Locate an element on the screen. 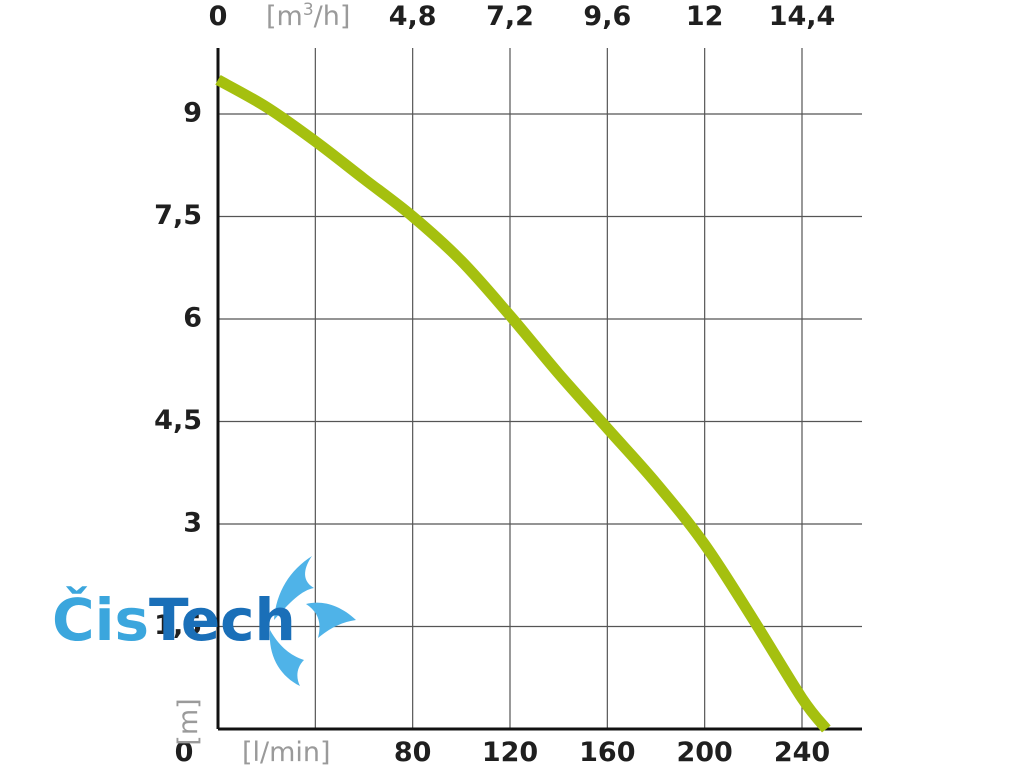 The image size is (1024, 768). y-tick-label: 6 is located at coordinates (192, 318).